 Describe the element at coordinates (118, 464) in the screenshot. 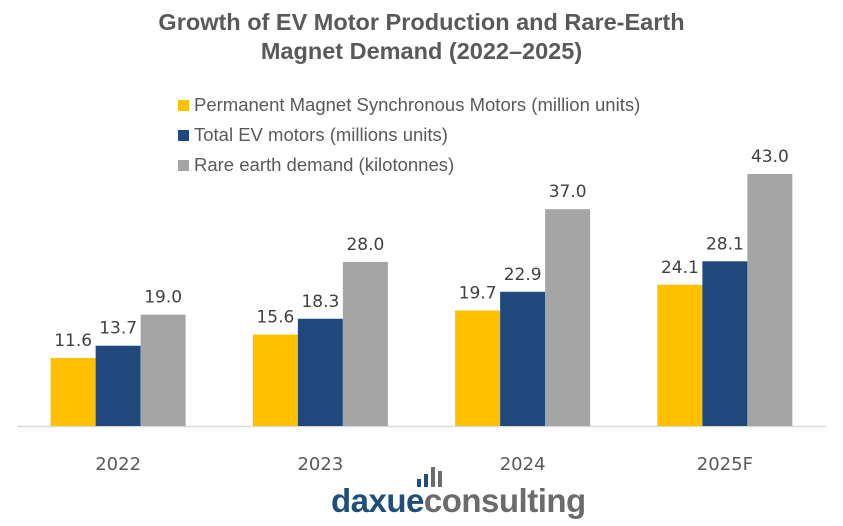

I see `x-tick-label-2022: 2022` at that location.